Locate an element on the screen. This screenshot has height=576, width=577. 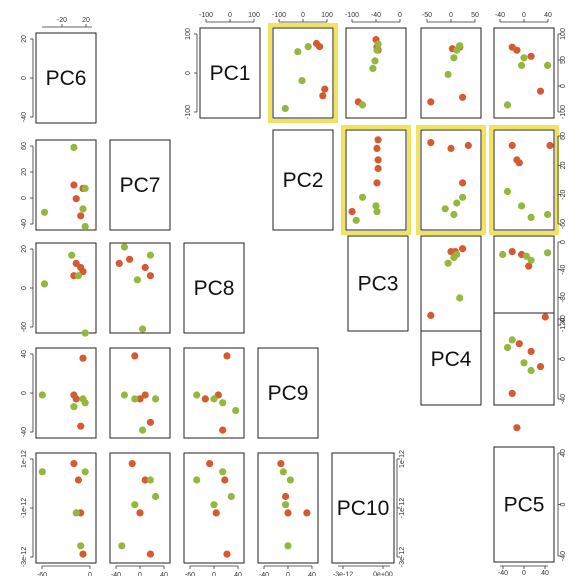
left-axis-pc10: 1e-12 -1e-12 -3e-12 is located at coordinates (27, 508).